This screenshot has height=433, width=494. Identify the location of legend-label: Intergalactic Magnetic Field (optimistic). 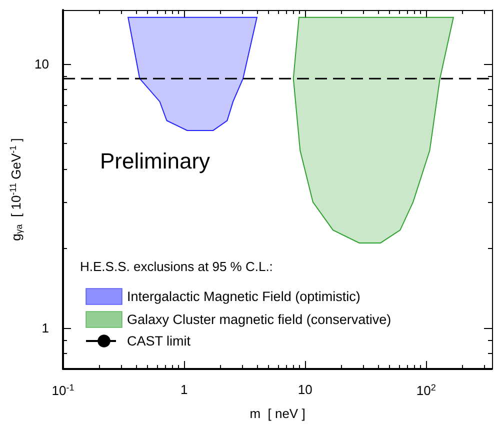
(243, 296).